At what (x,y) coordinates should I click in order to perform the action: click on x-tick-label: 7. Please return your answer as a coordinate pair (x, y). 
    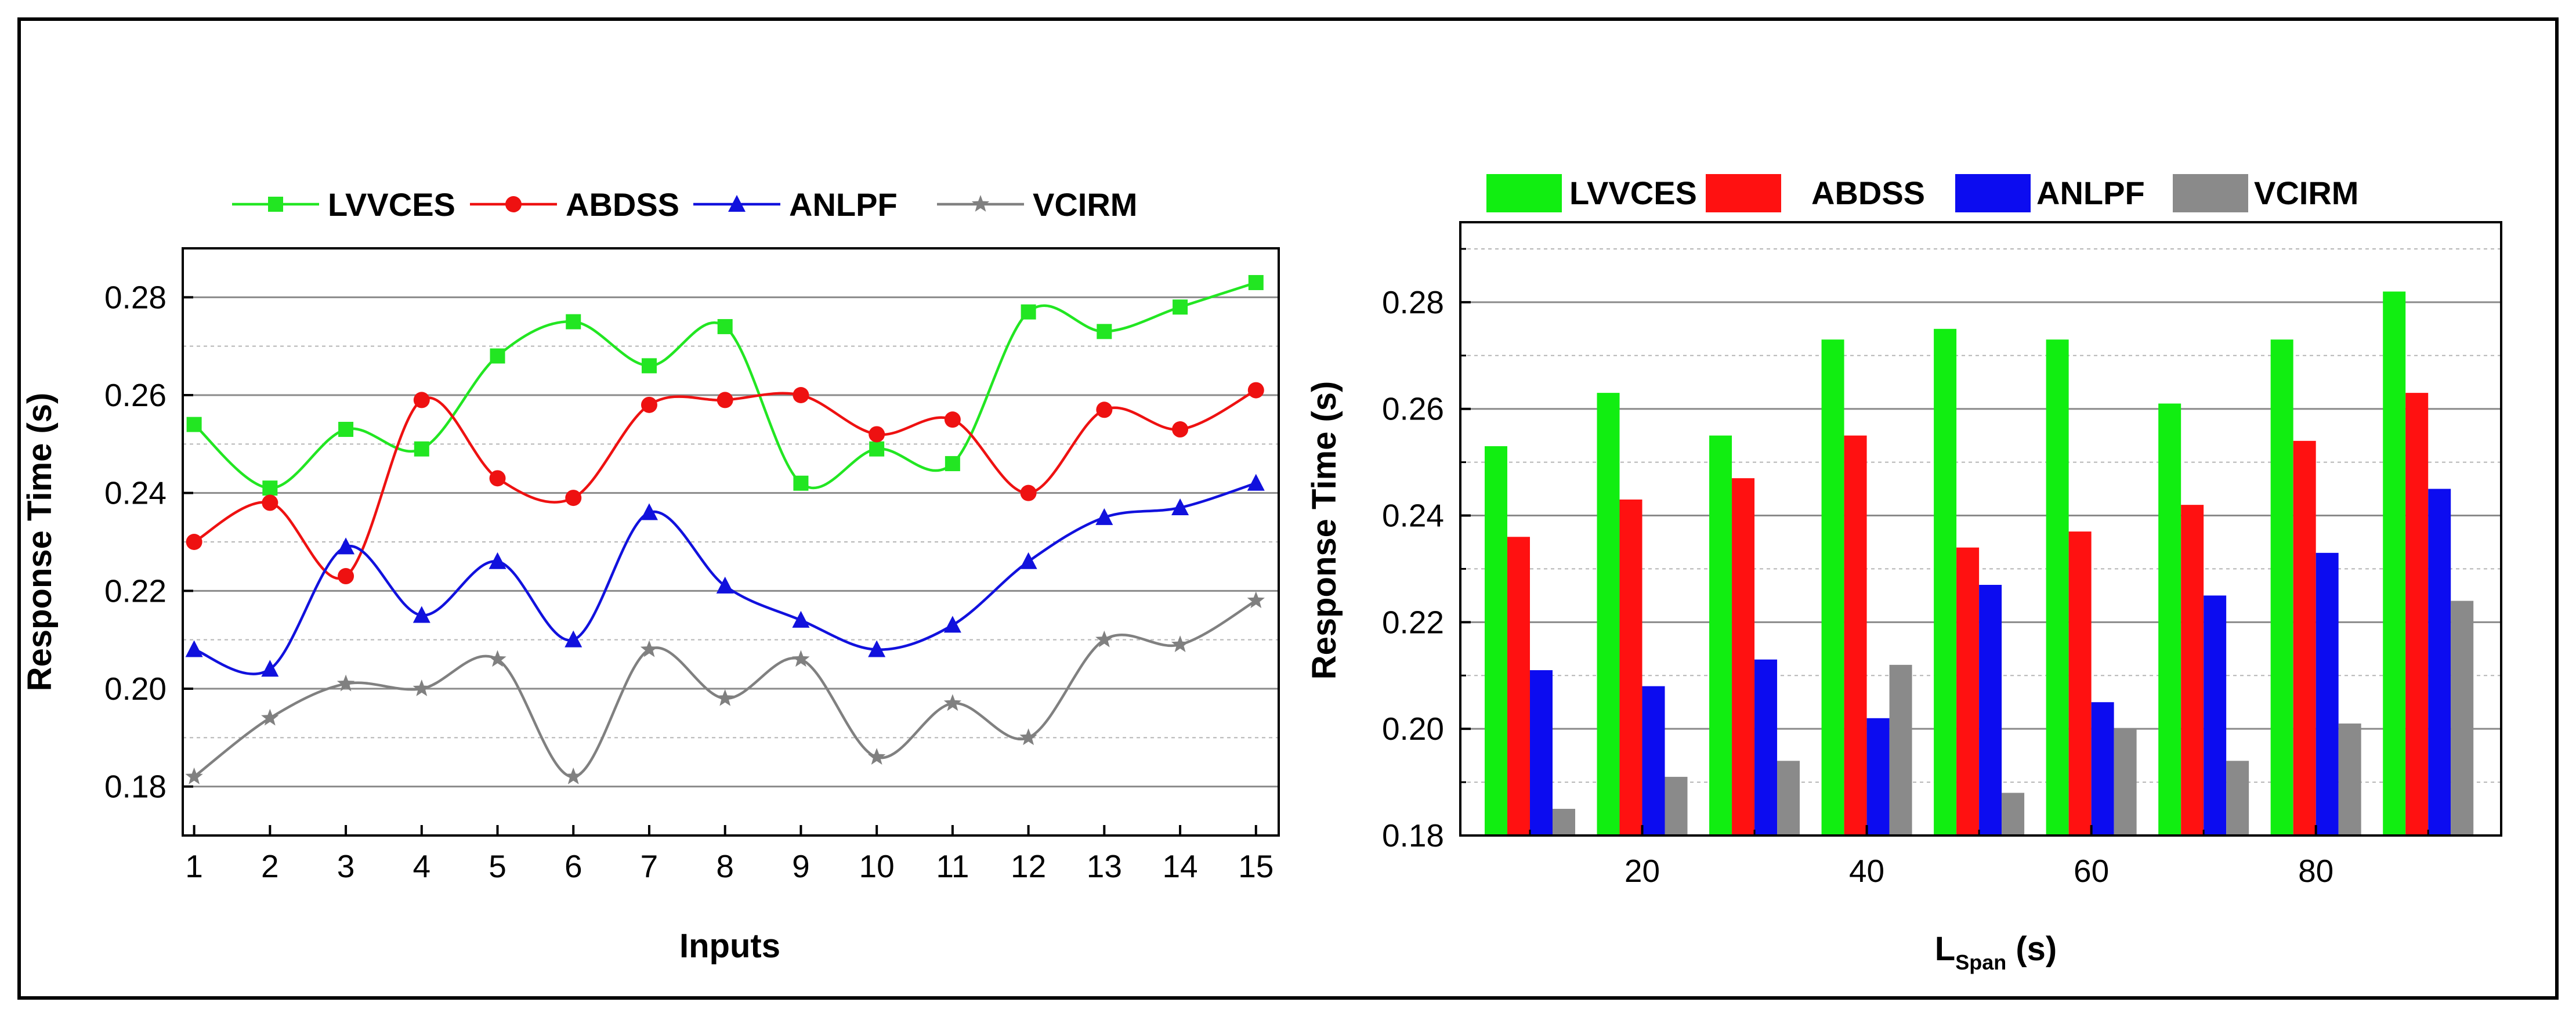
    Looking at the image, I should click on (650, 866).